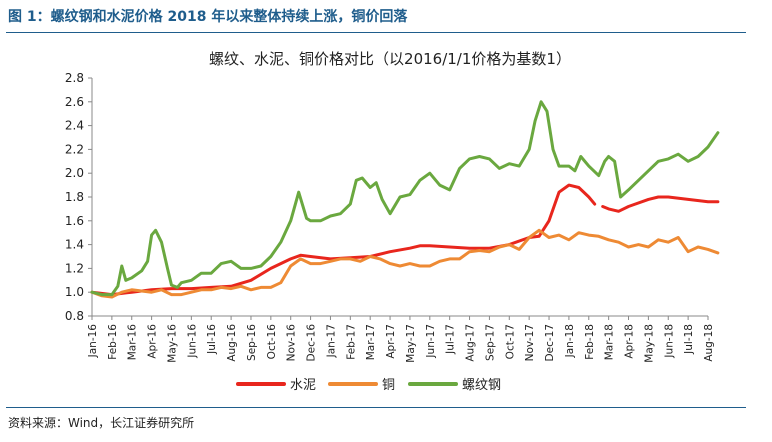 The image size is (772, 442). Describe the element at coordinates (490, 342) in the screenshot. I see `x-tick-label: Sep-17` at that location.